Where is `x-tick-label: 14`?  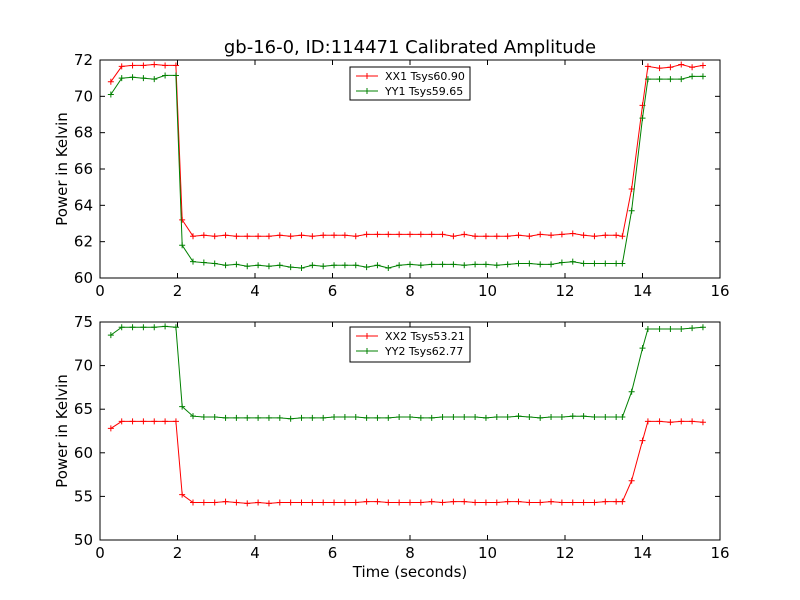
x-tick-label: 14 is located at coordinates (642, 291).